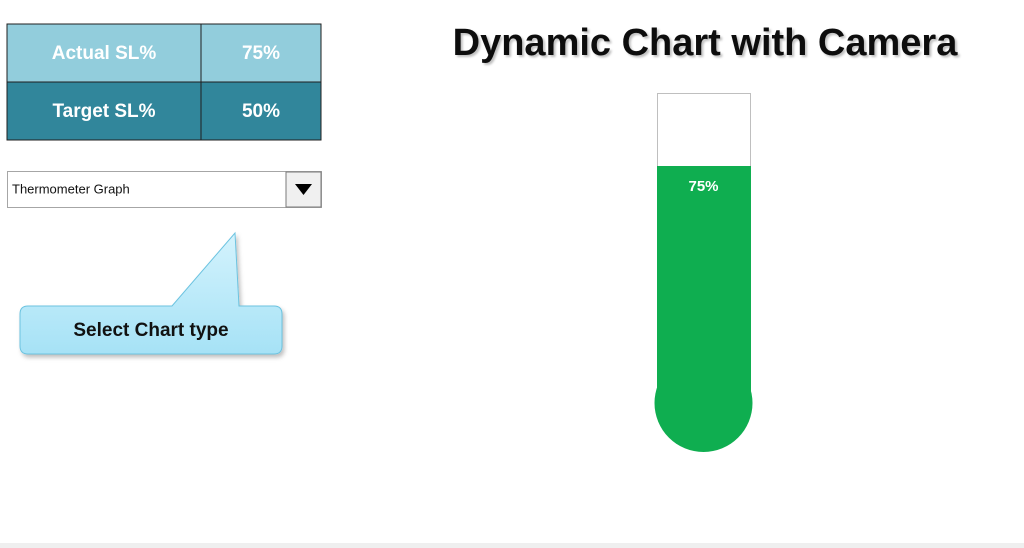 This screenshot has height=548, width=1024. Describe the element at coordinates (150, 330) in the screenshot. I see `callout-text: Select Chart type` at that location.